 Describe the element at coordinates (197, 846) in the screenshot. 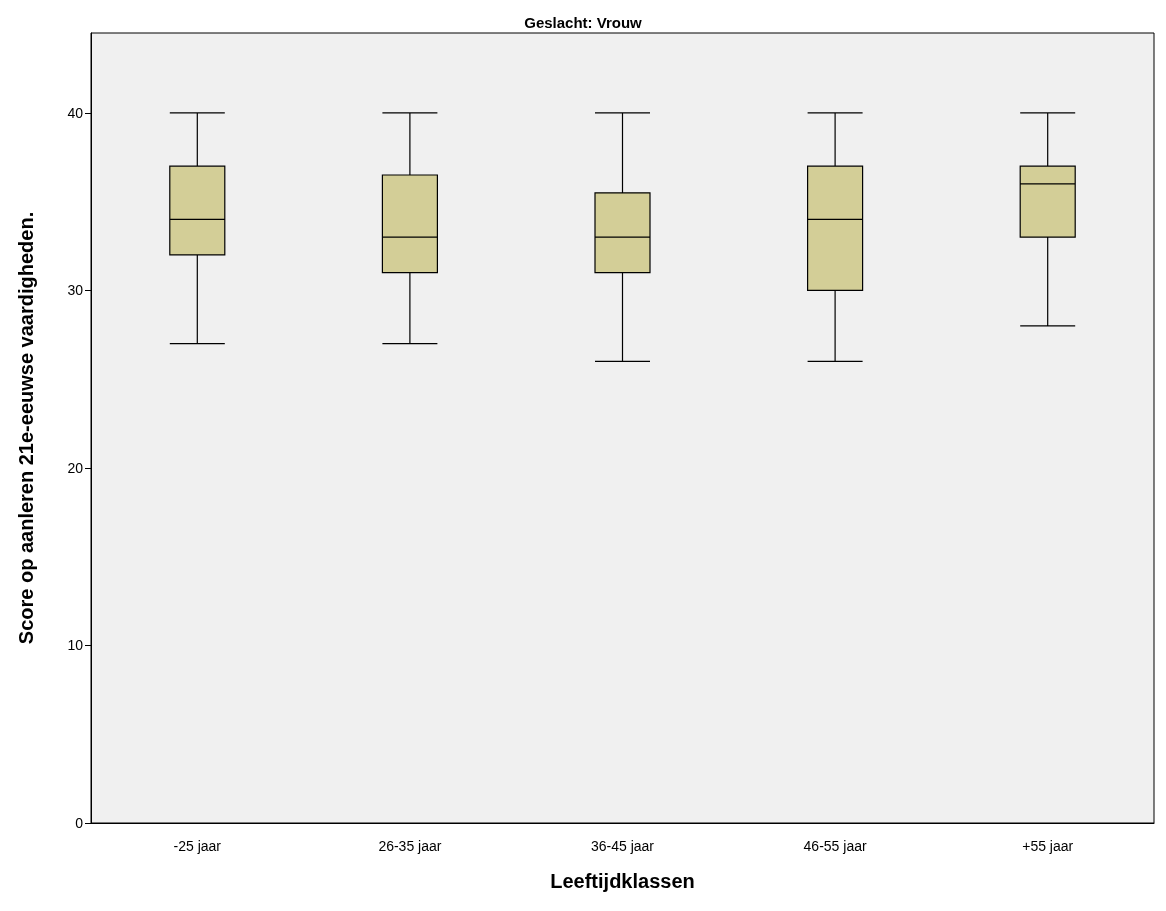

I see `x-tick-label: -25 jaar` at that location.